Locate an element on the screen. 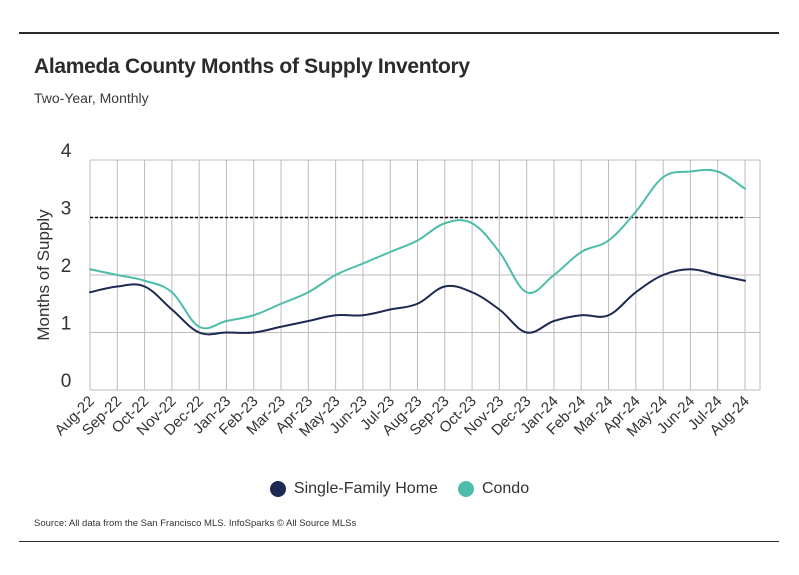 The image size is (799, 575). legend-item-single-family: Single-Family Home is located at coordinates (353, 489).